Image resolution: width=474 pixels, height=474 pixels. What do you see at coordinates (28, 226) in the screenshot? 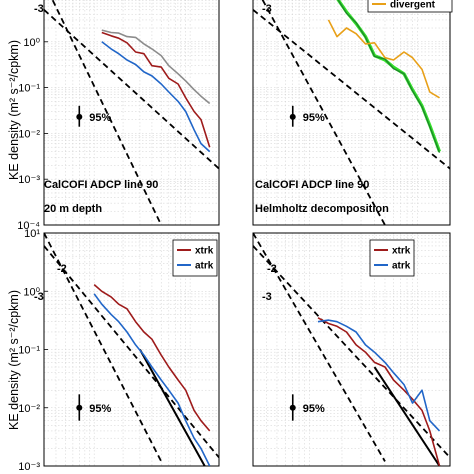
I see `y-tick-label: 10⁻⁴` at bounding box center [28, 226].